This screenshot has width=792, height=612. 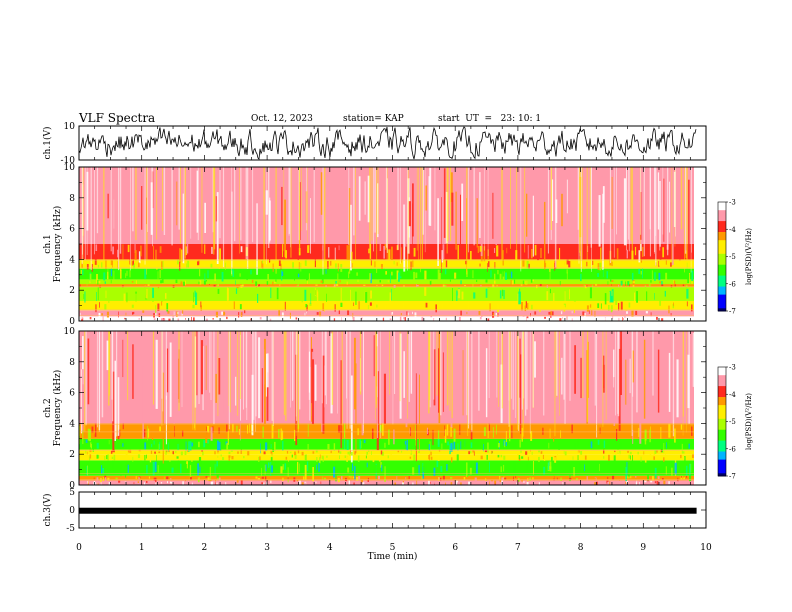 I want to click on colorbar-tick-label: -3, so click(x=732, y=203).